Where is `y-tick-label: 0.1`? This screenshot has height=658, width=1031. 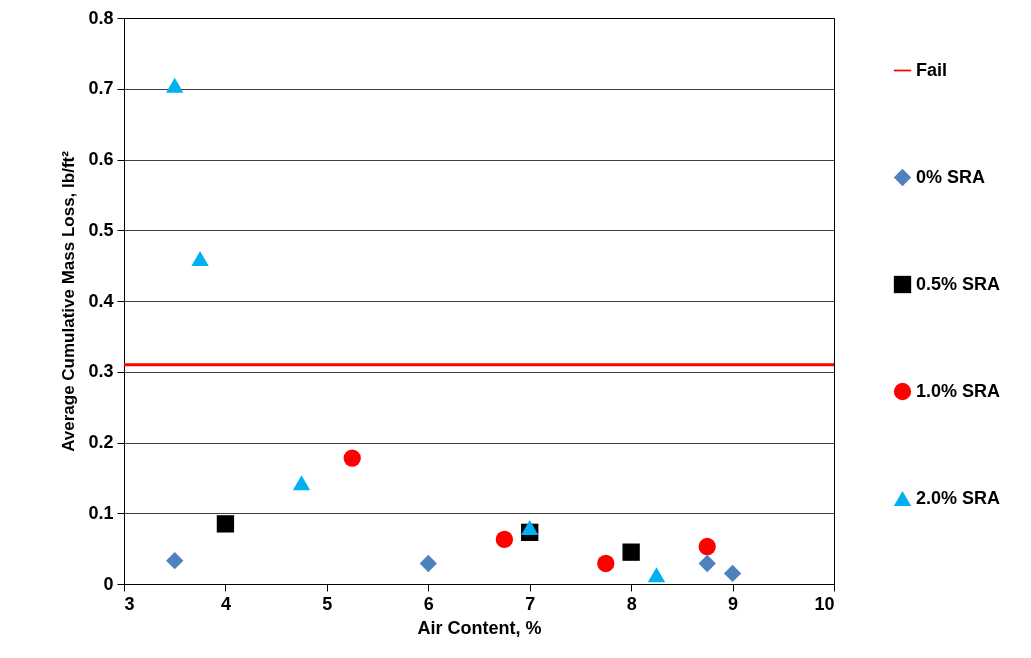
y-tick-label: 0.1 is located at coordinates (101, 512).